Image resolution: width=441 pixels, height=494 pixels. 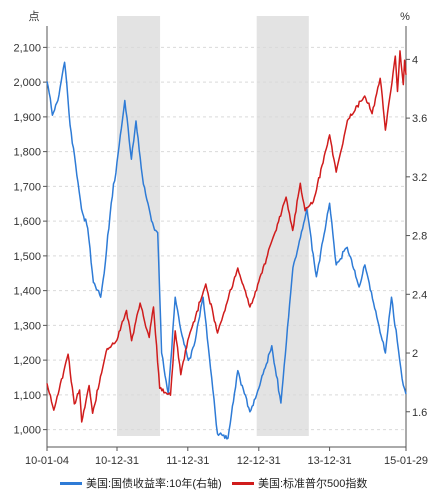 I want to click on legend: 美国:国债收益率:10年(右轴) 美国:标准普尔500指数, so click(x=213, y=483).